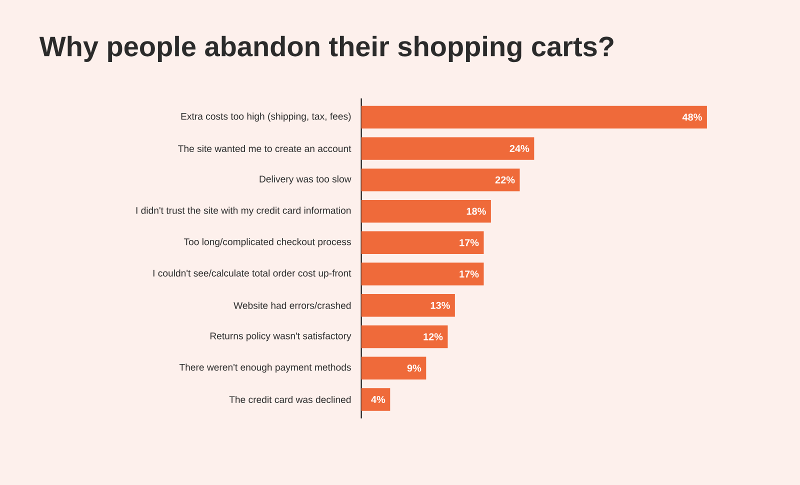 This screenshot has width=800, height=485. I want to click on data-label: 13%, so click(440, 305).